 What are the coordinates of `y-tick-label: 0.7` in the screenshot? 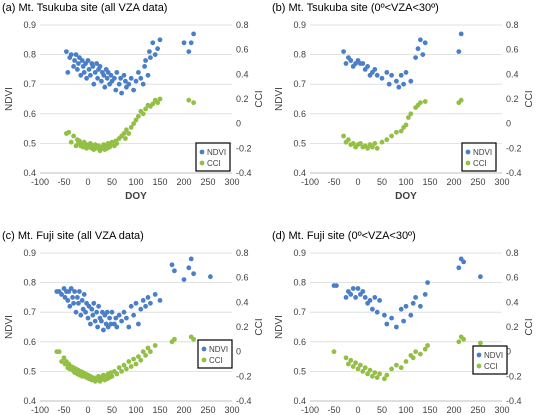 It's located at (29, 84).